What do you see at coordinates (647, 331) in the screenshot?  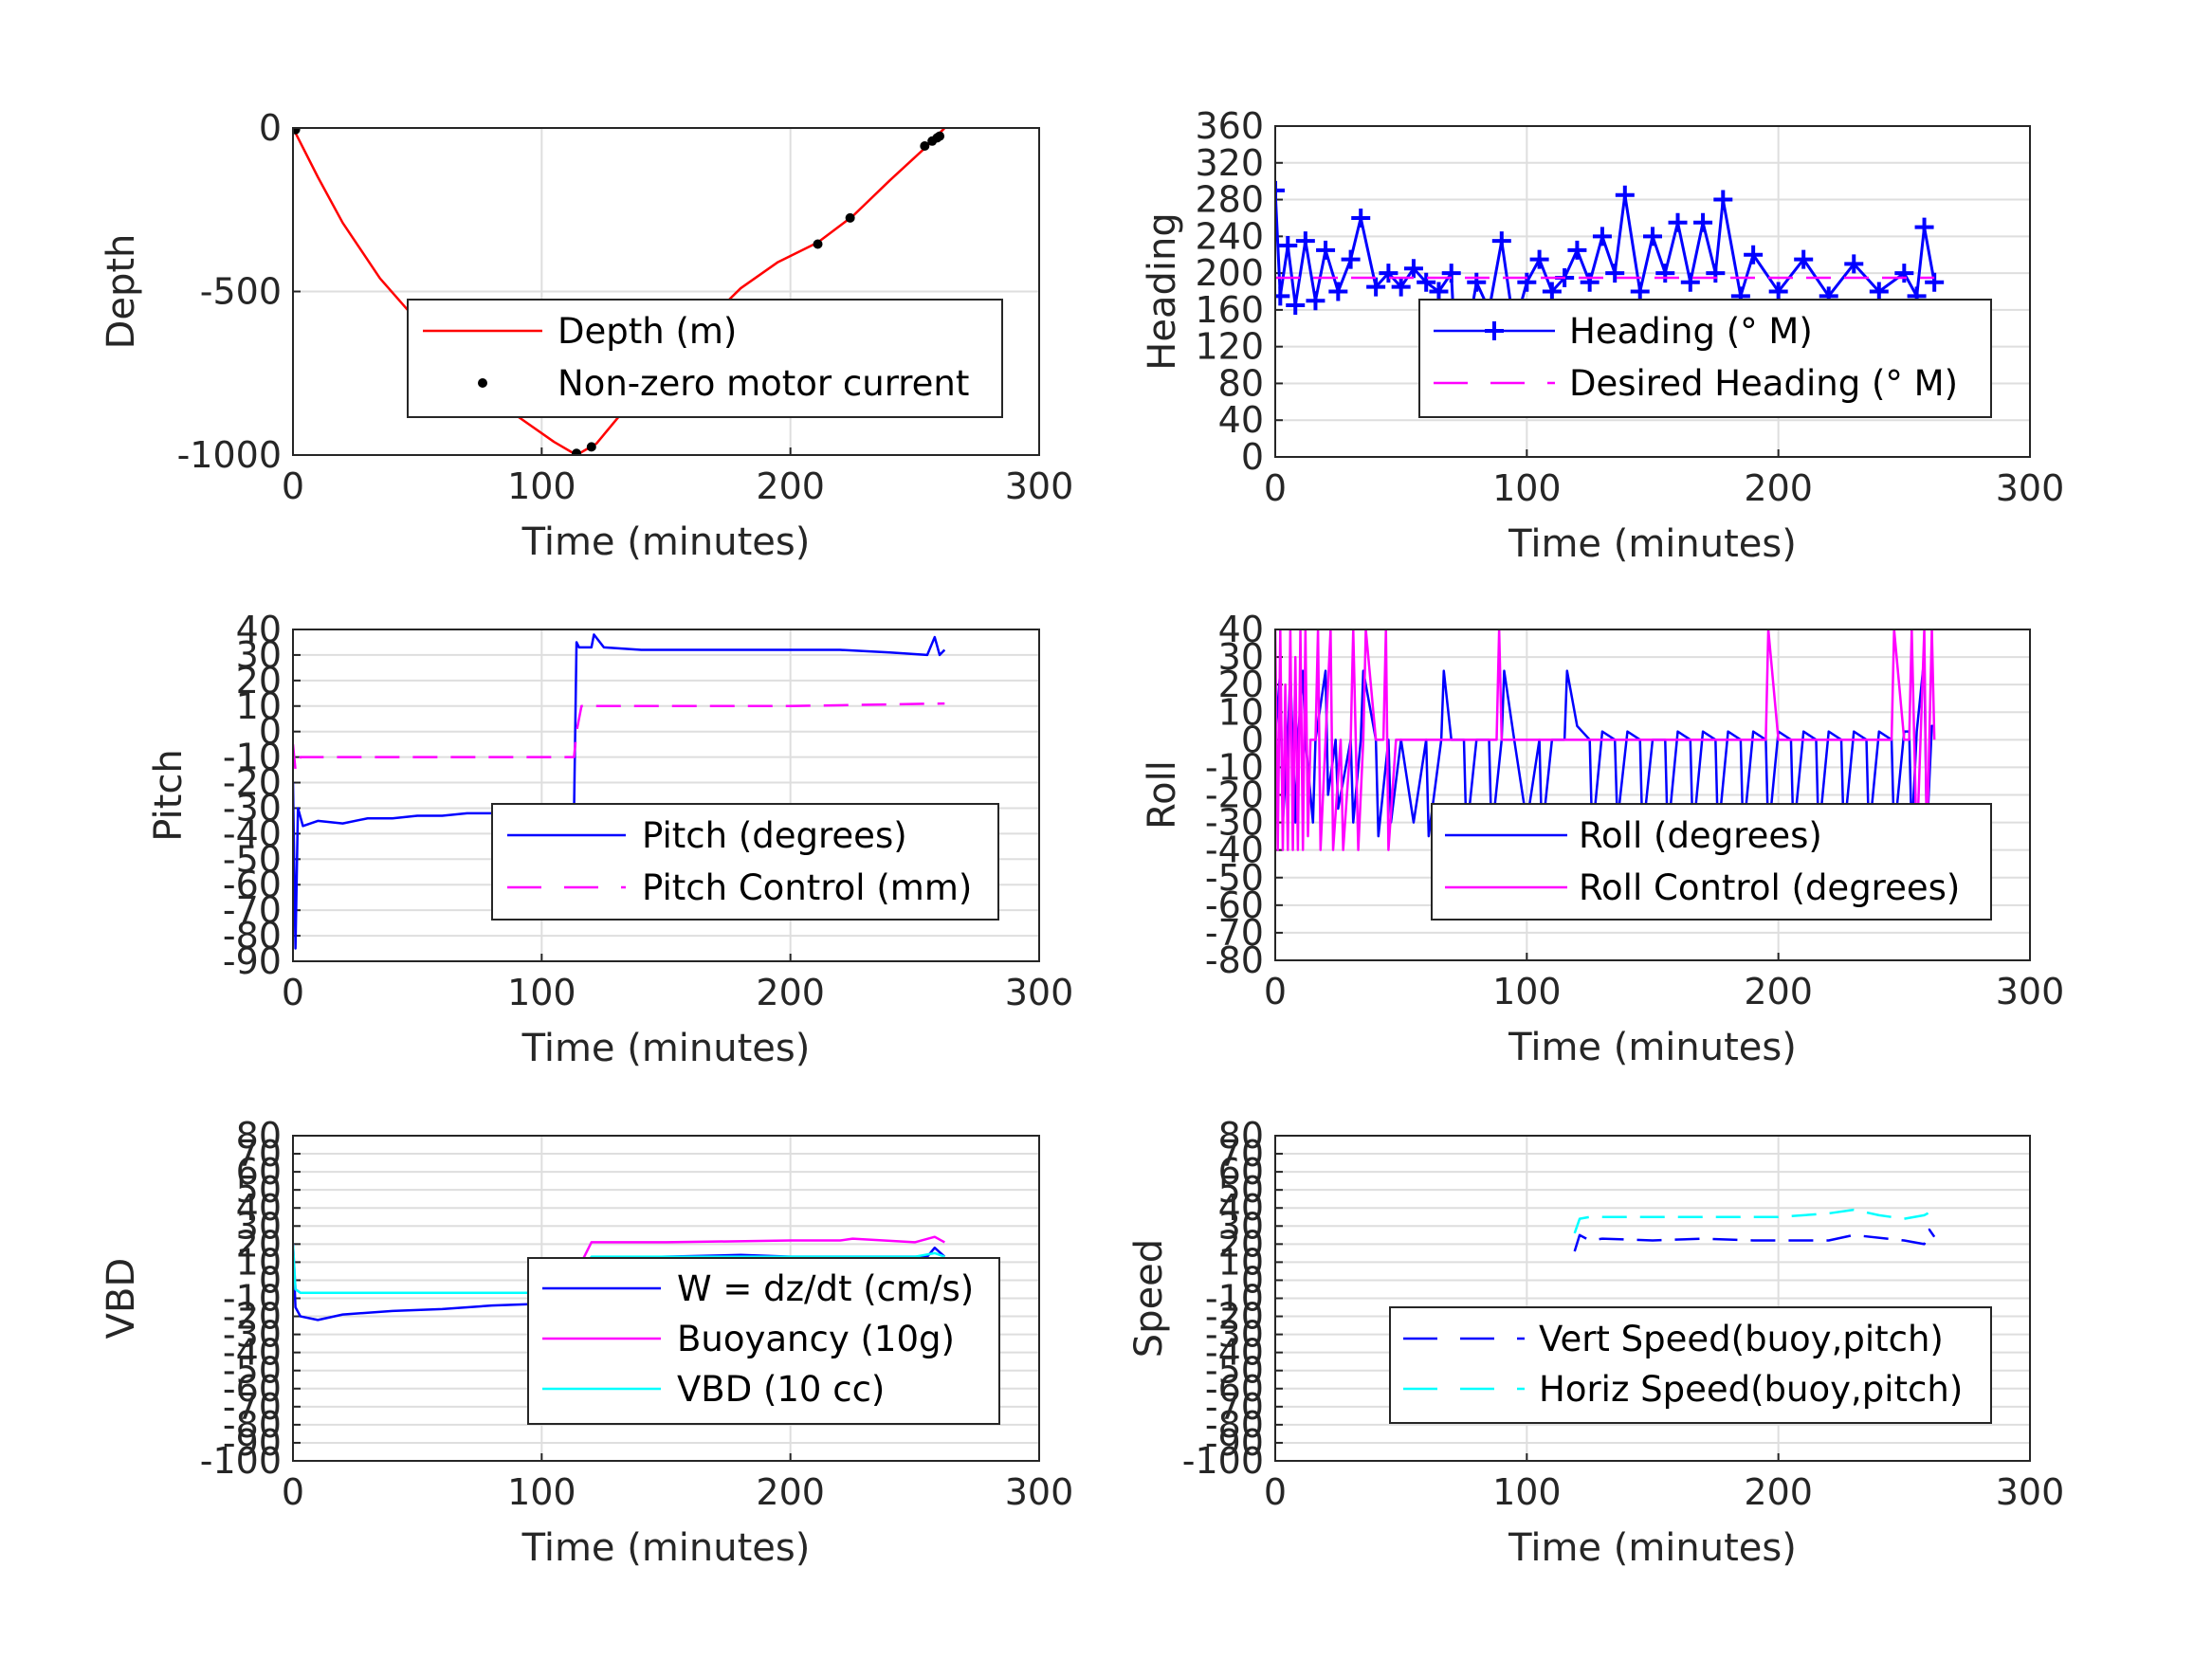 I see `legend-entry: Depth (m)` at bounding box center [647, 331].